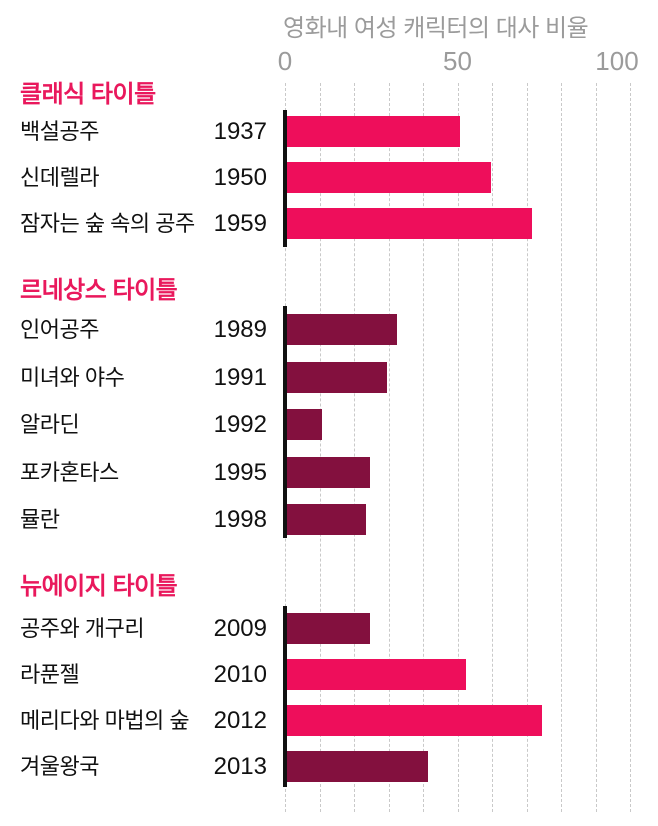  I want to click on chart-title: 영화내 여성 캐릭터의 대사 비율, so click(436, 28).